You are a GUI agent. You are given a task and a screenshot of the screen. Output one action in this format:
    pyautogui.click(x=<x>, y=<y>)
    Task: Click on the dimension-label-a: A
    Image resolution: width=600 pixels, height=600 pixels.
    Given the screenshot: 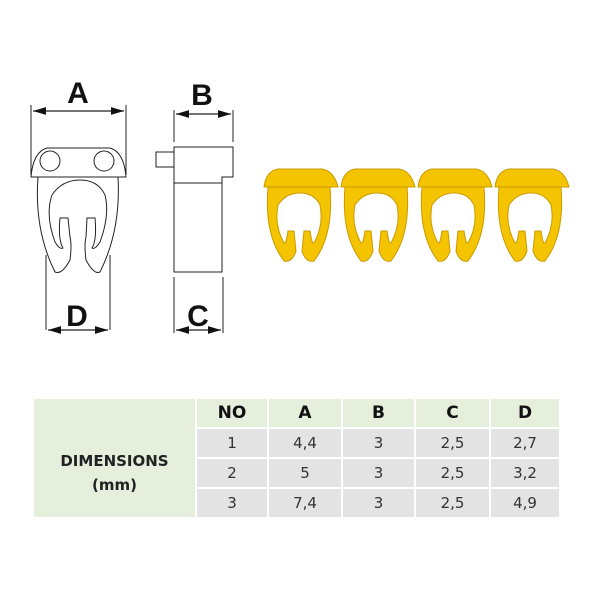 What is the action you would take?
    pyautogui.click(x=78, y=93)
    